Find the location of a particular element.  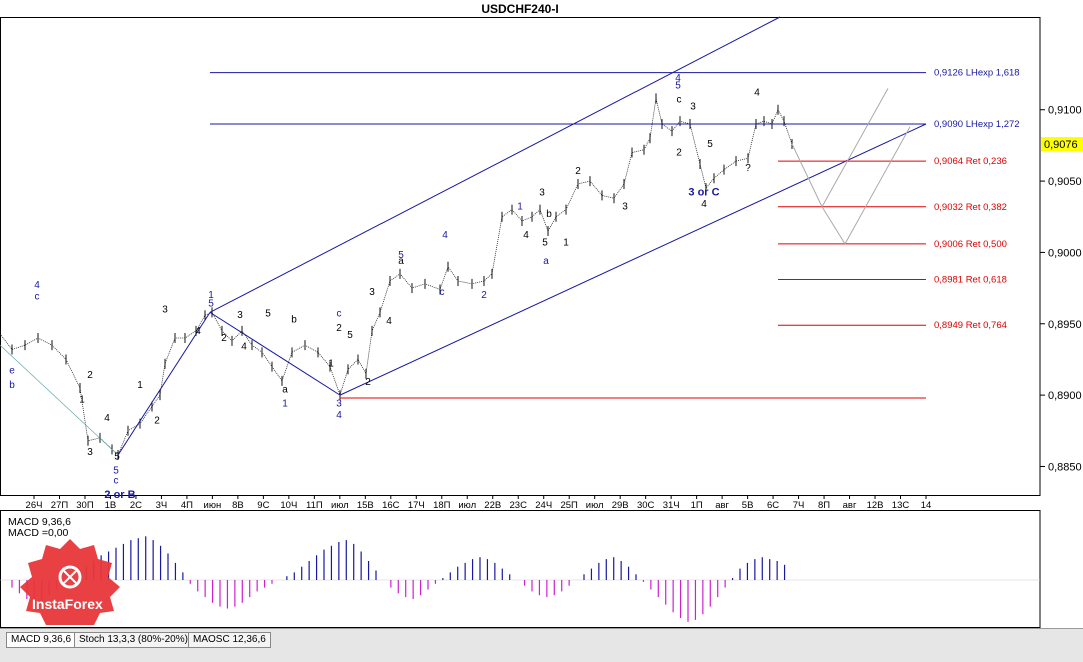

current-price-label: 0,9076 is located at coordinates (1061, 145).